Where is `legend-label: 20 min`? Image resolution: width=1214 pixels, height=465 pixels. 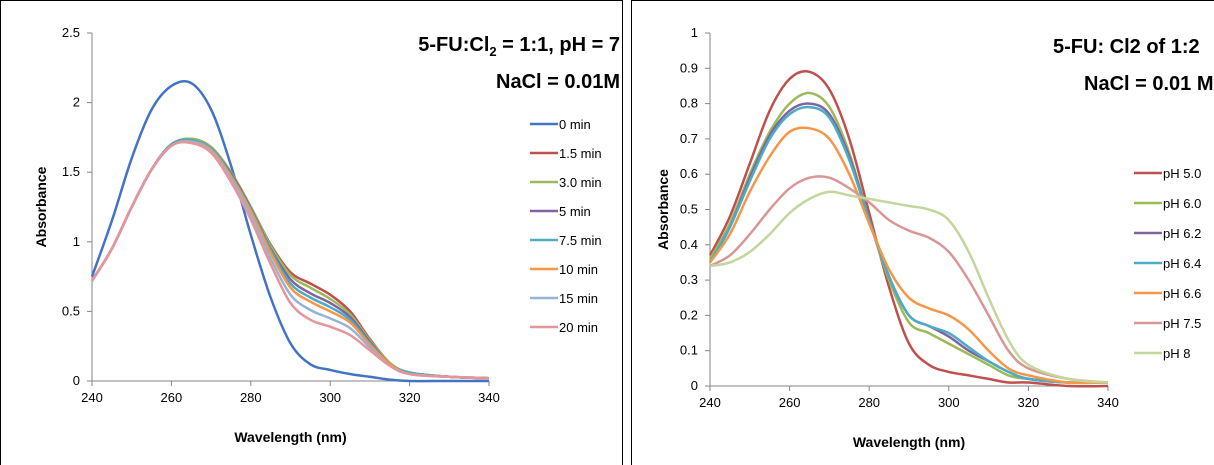
legend-label: 20 min is located at coordinates (578, 327).